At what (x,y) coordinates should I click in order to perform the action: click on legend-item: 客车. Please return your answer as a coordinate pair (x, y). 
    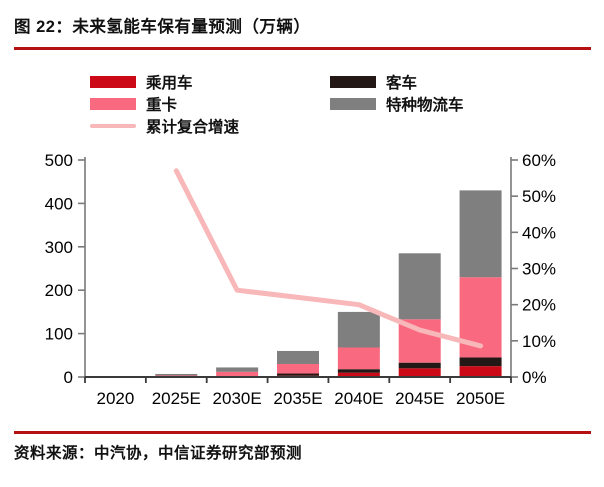
    Looking at the image, I should click on (397, 82).